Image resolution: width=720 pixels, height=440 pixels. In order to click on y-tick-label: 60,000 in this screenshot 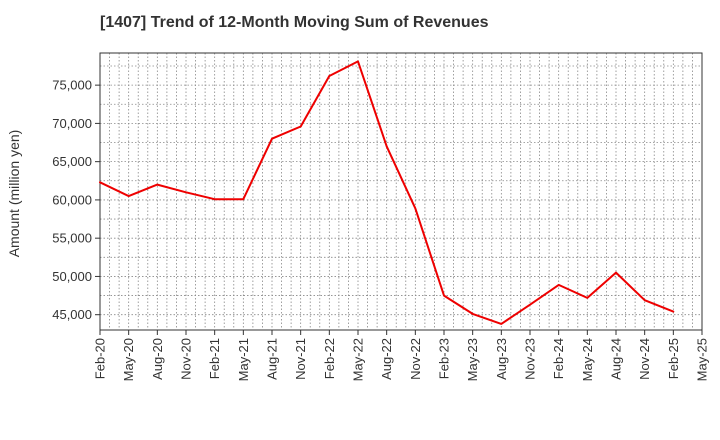, I will do `click(72, 199)`.